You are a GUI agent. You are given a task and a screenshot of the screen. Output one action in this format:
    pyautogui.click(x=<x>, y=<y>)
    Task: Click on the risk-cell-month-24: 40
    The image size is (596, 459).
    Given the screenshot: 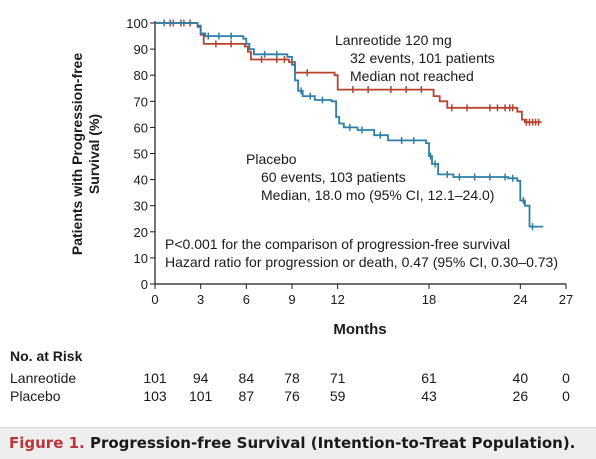 What is the action you would take?
    pyautogui.click(x=520, y=378)
    